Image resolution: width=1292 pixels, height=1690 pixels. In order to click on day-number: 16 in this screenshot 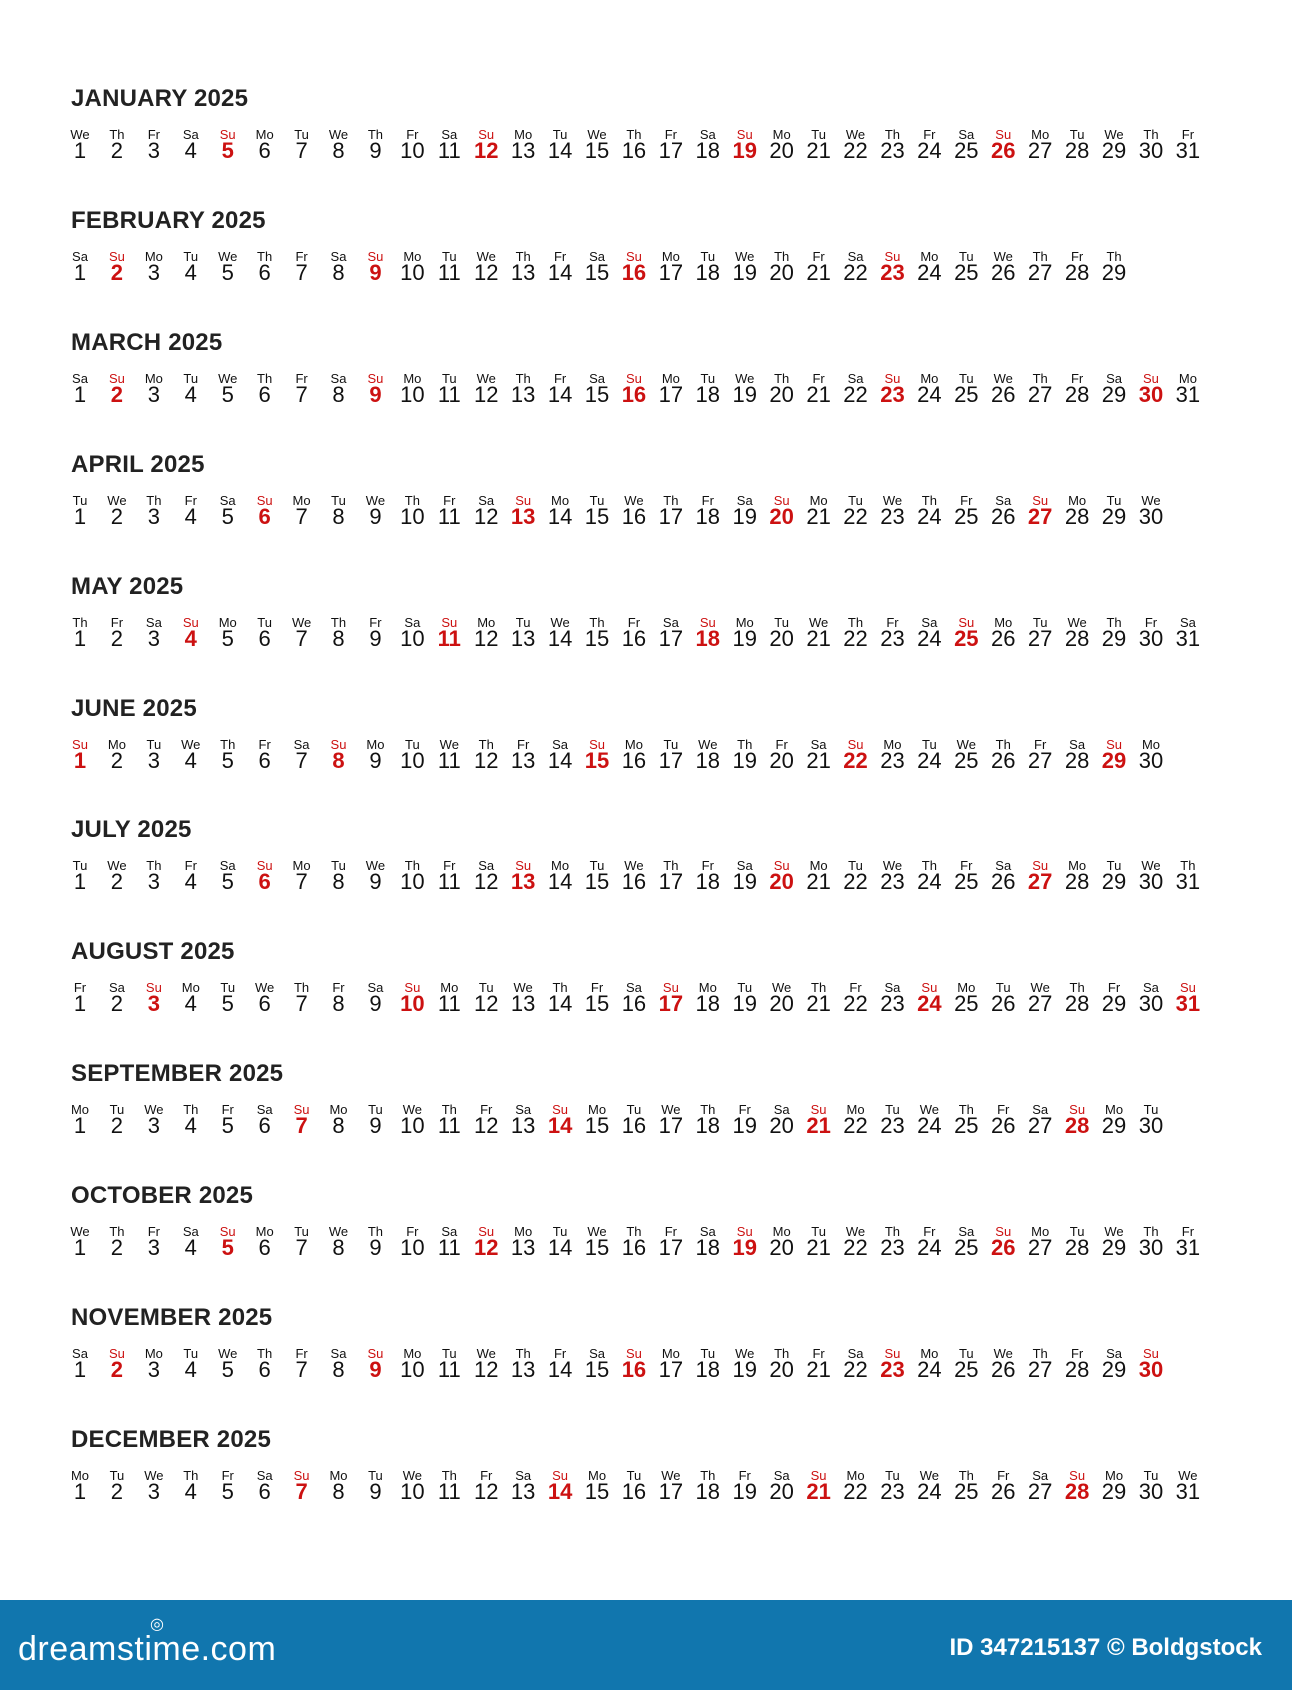, I will do `click(634, 1491)`.